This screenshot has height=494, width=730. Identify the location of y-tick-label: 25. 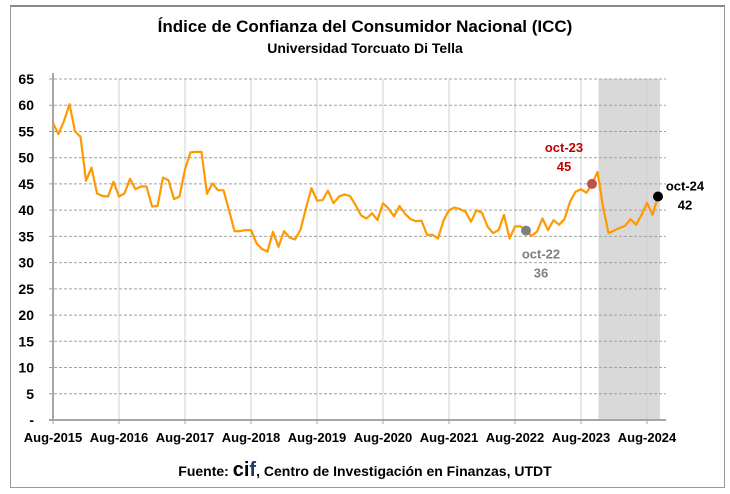
(26, 289).